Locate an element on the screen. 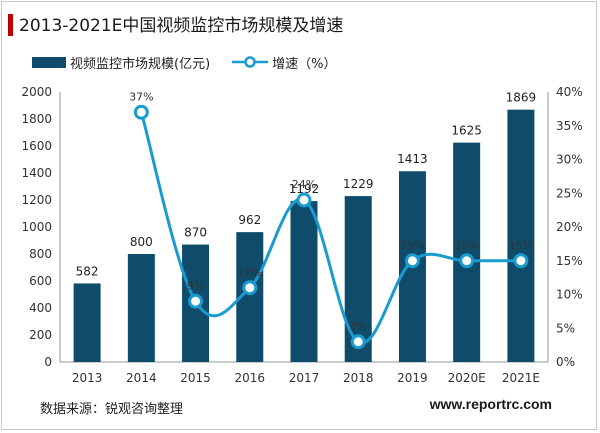 The image size is (600, 433). y-right-tick-label: 0% is located at coordinates (565, 362).